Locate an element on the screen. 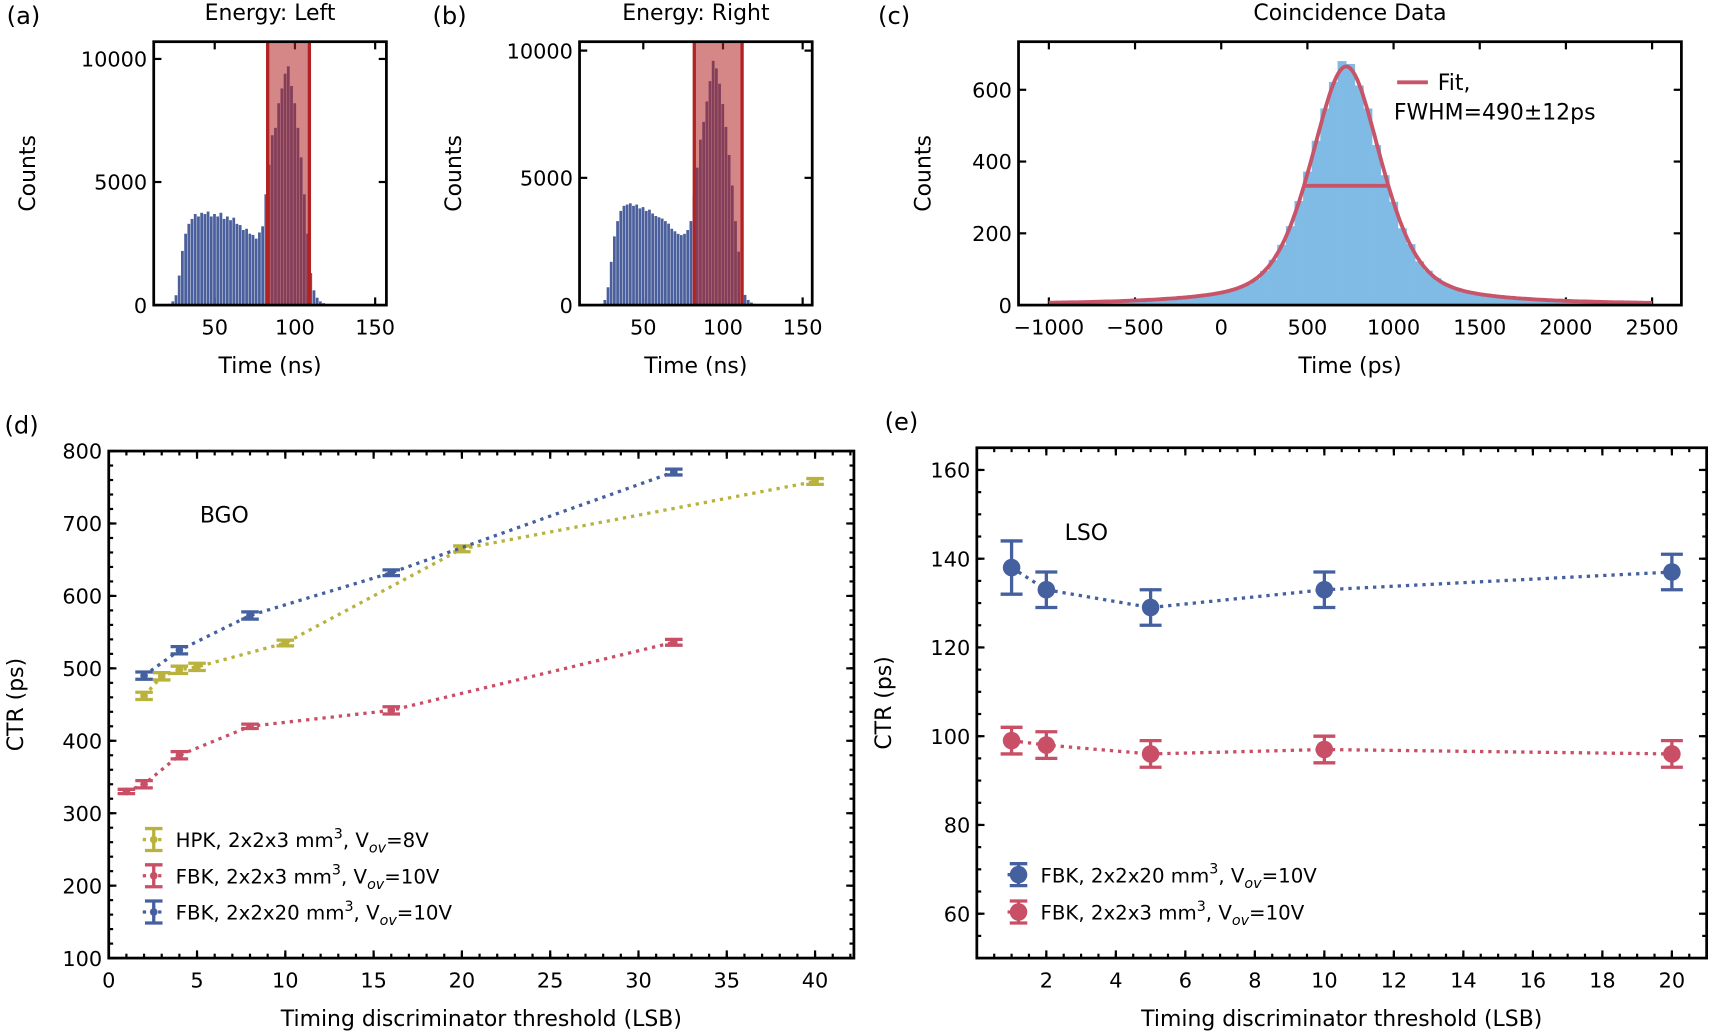 The height and width of the screenshot is (1036, 1721). y-tick-label: 800 is located at coordinates (82, 452).